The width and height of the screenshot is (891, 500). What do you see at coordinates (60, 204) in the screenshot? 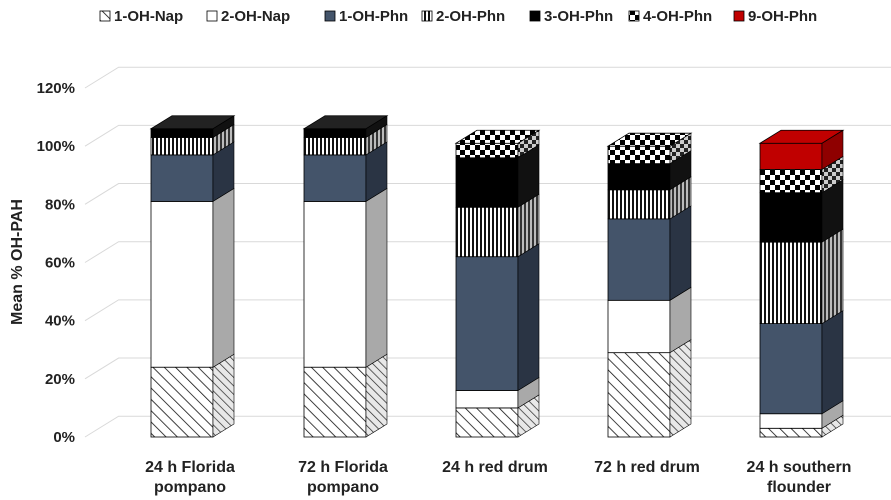
I see `y-tick-label: 80%` at bounding box center [60, 204].